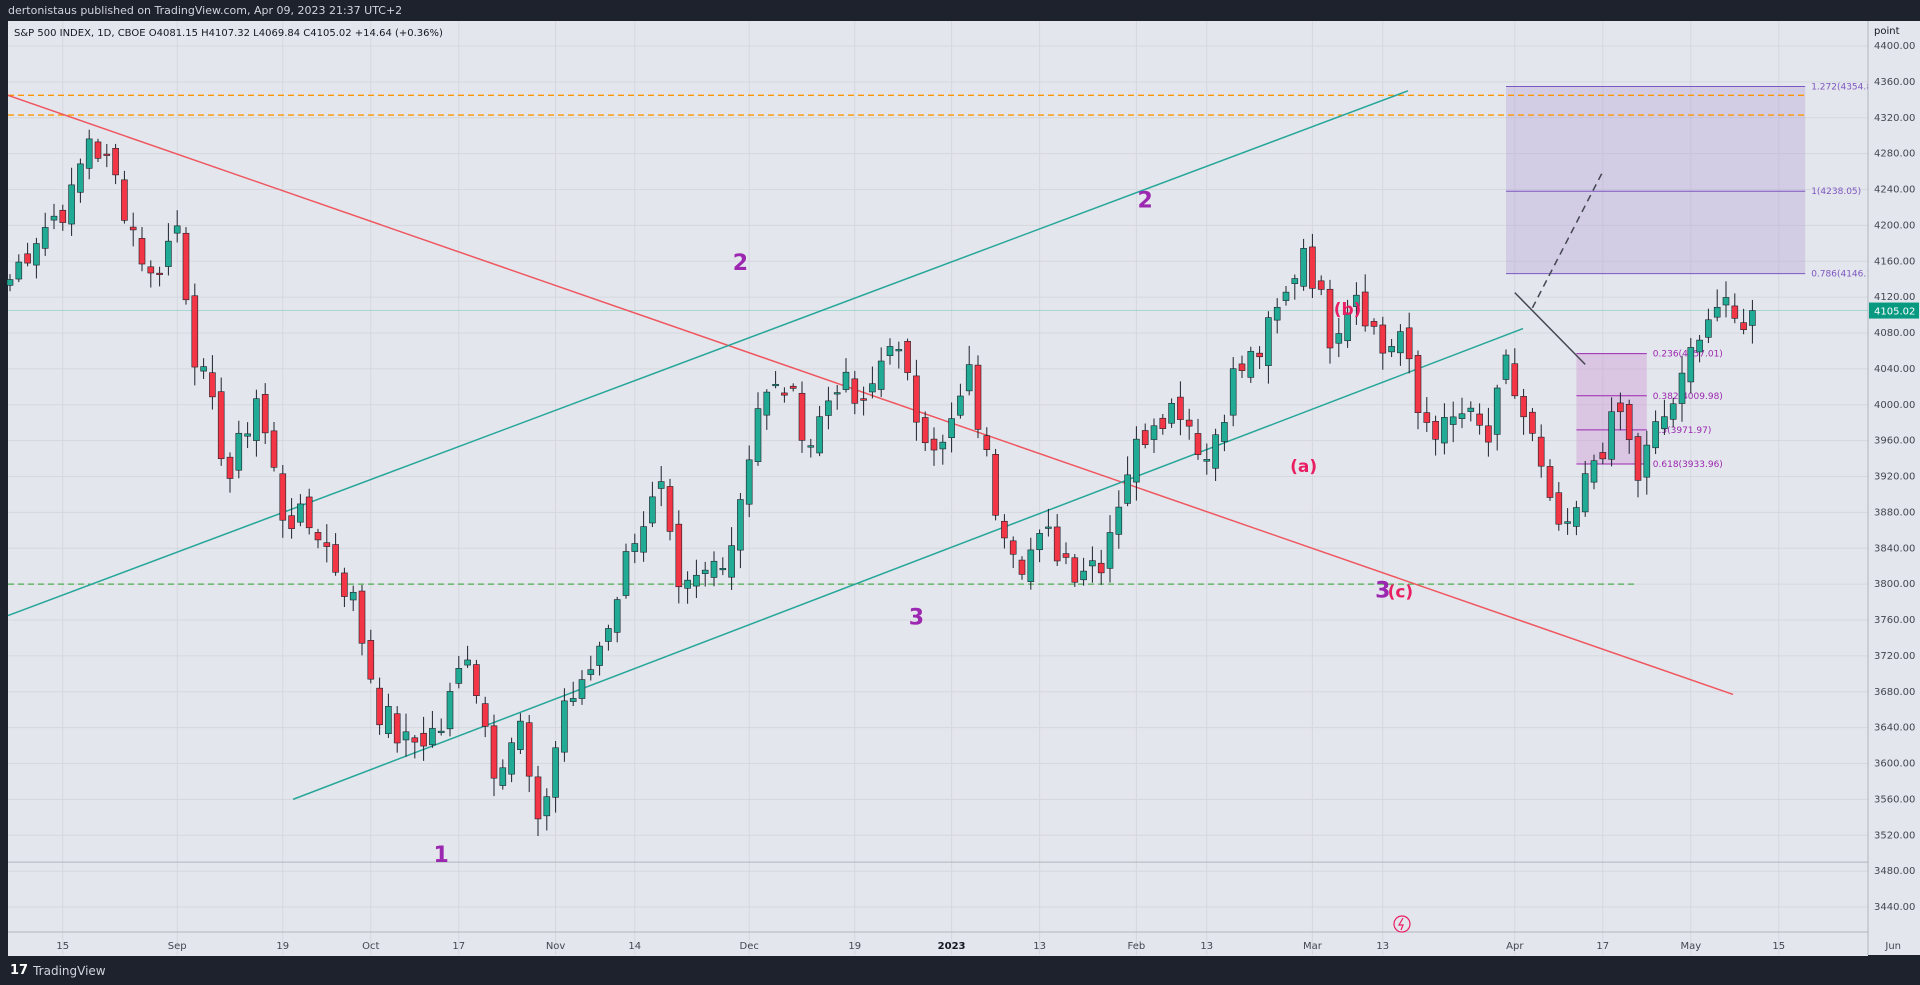  I want to click on tradingview-logo: 17 TradingView, so click(58, 970).